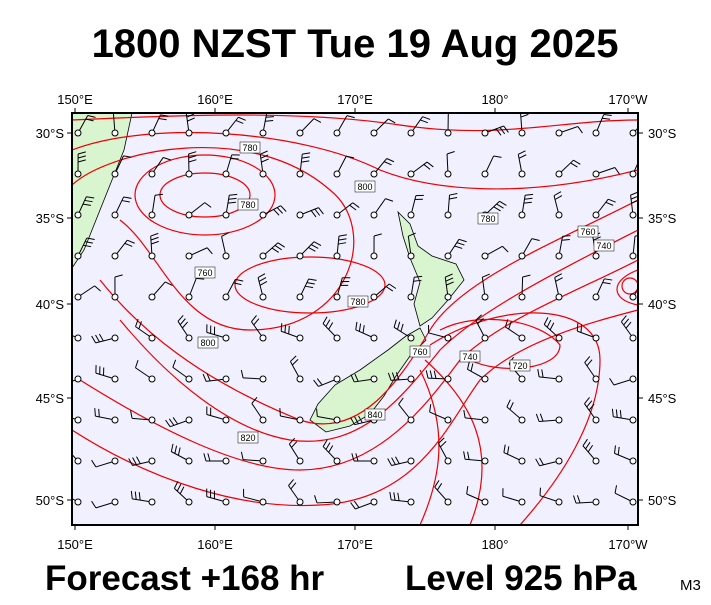 The image size is (711, 605). Describe the element at coordinates (185, 578) in the screenshot. I see `forecast-label: Forecast +168 hr` at that location.